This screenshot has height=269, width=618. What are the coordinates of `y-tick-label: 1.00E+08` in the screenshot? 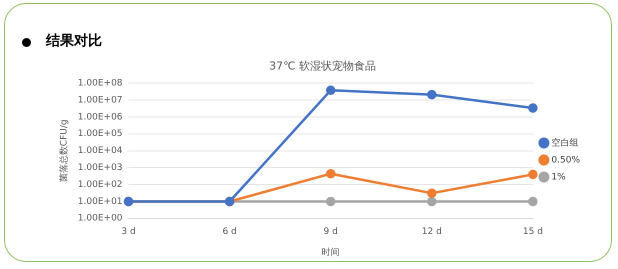 It's located at (100, 83).